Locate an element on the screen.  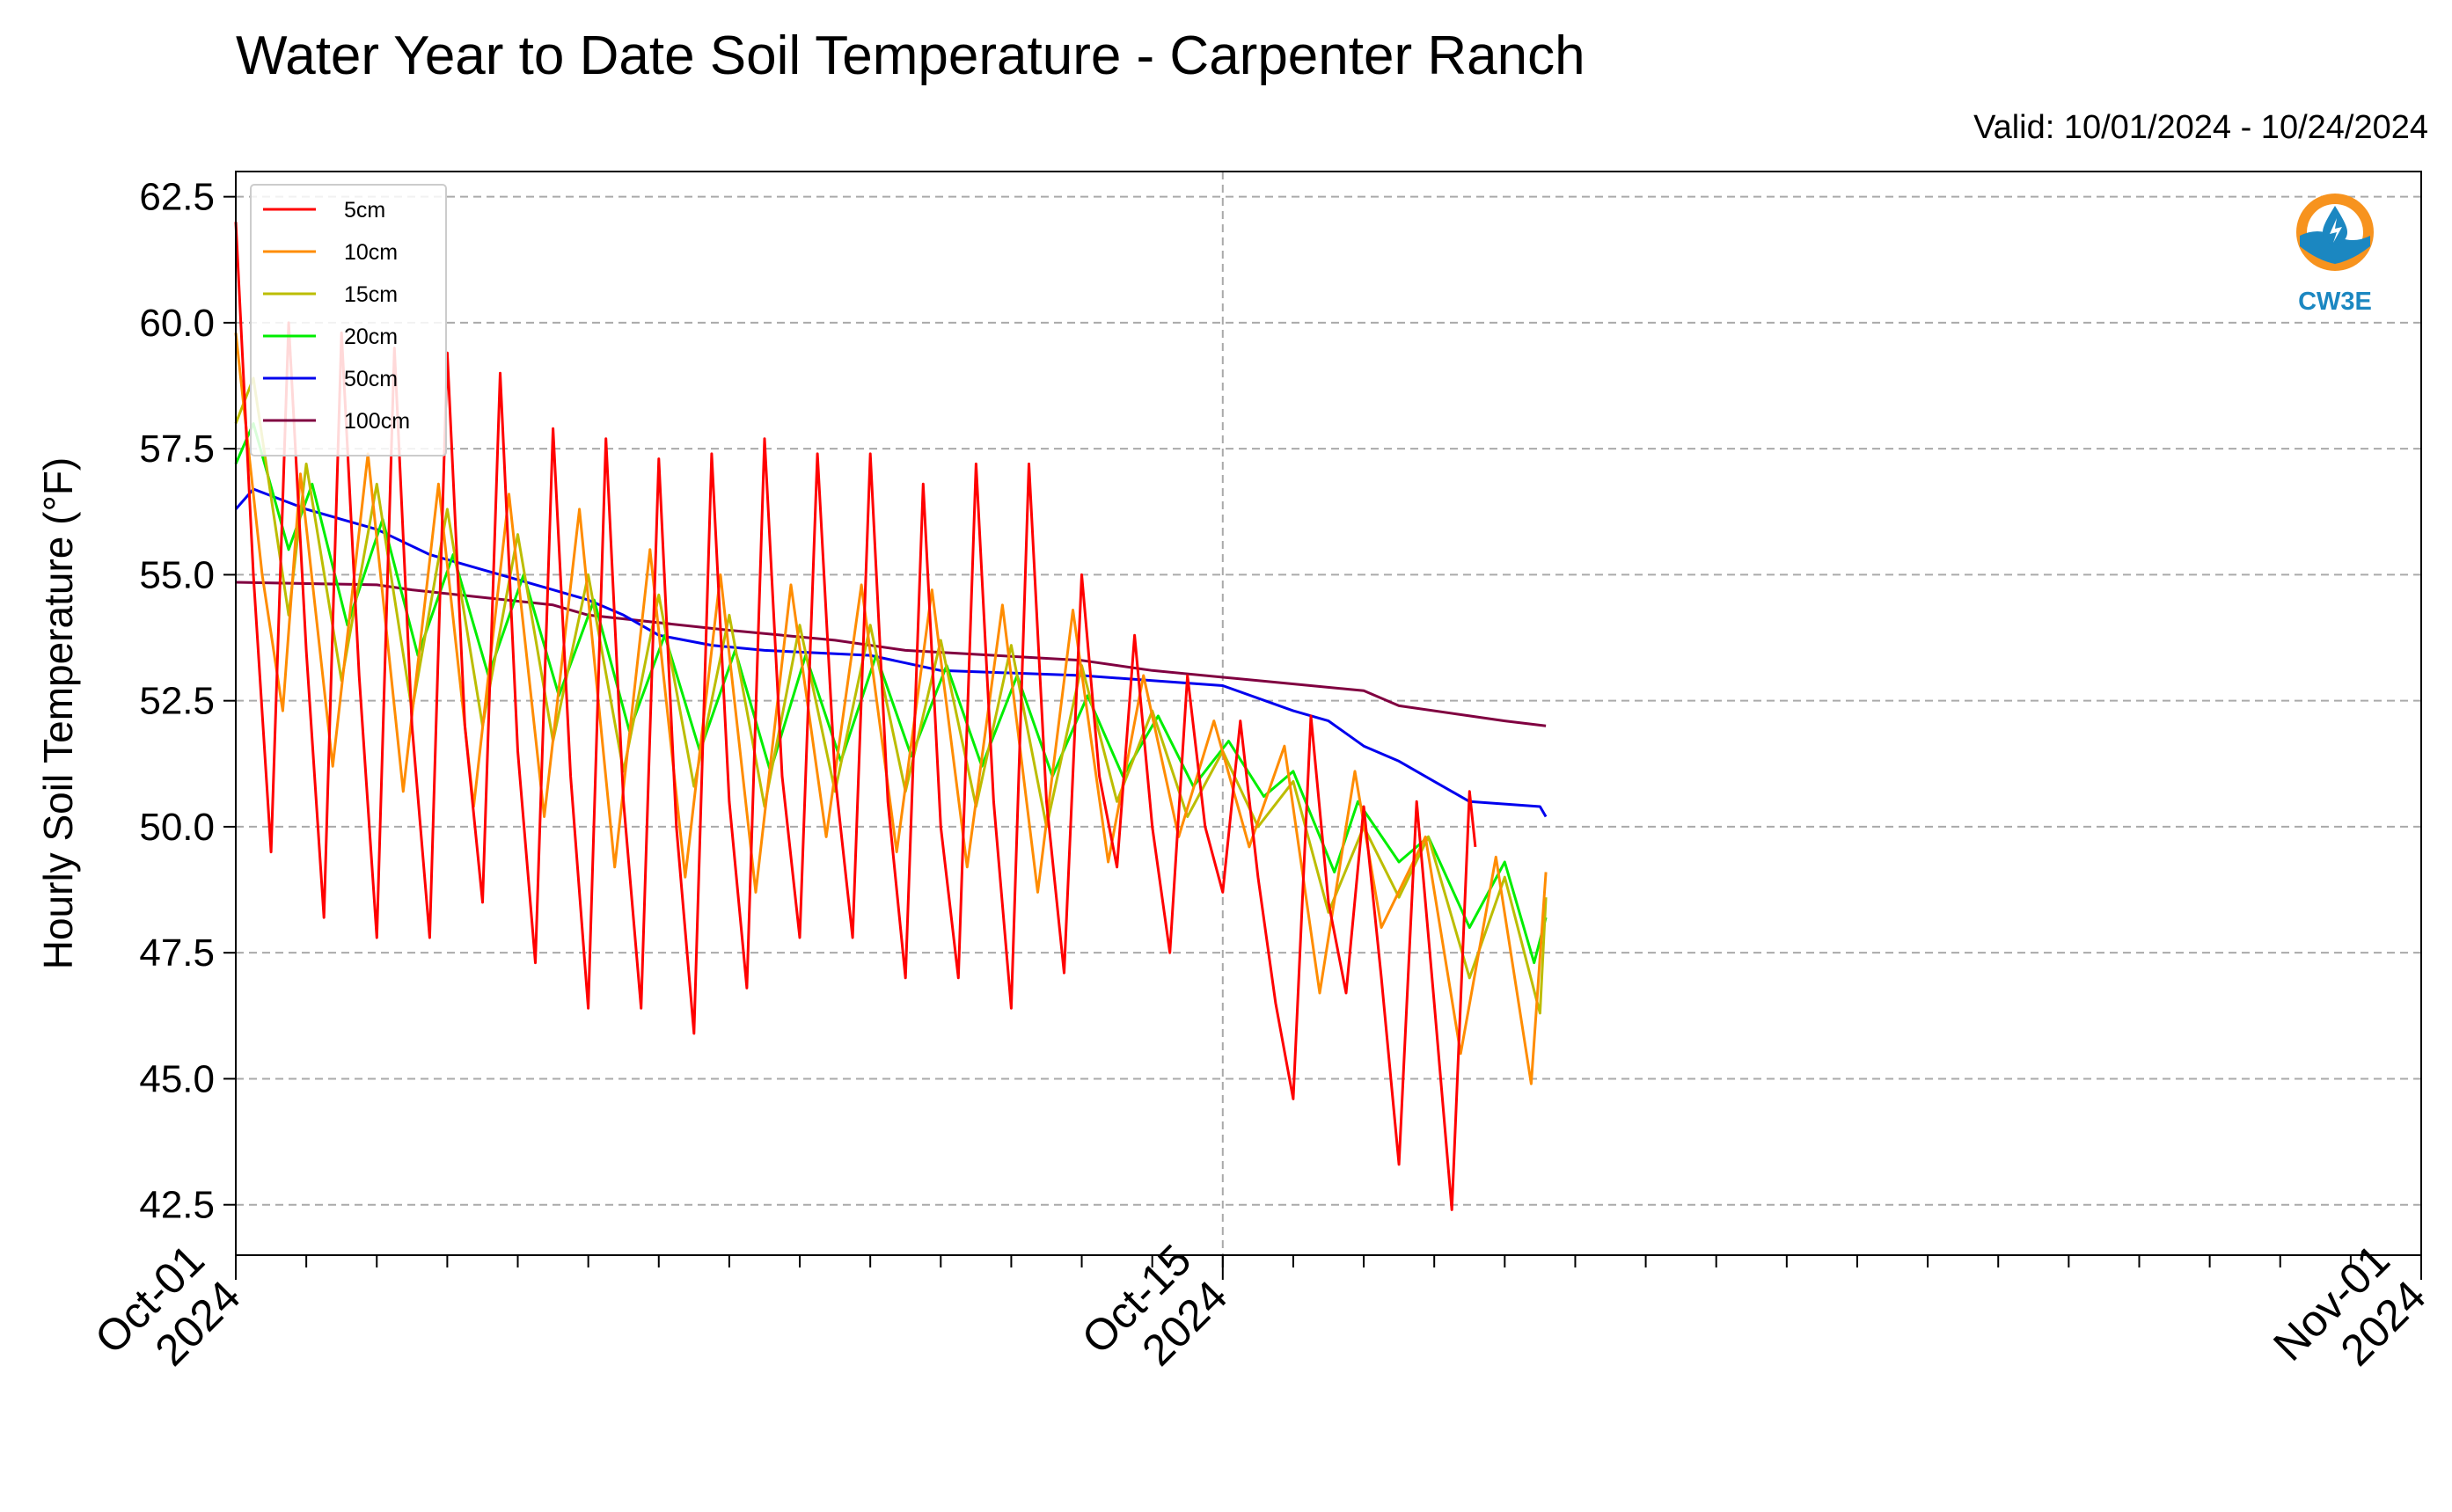
legend-label-100cm: 100cm is located at coordinates (377, 421).